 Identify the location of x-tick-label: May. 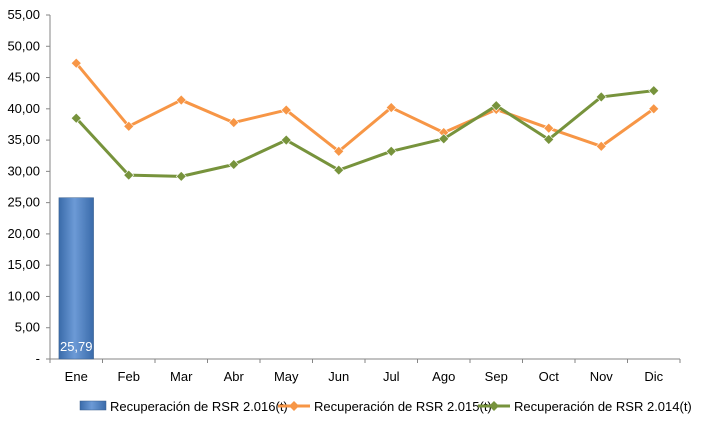
(286, 376).